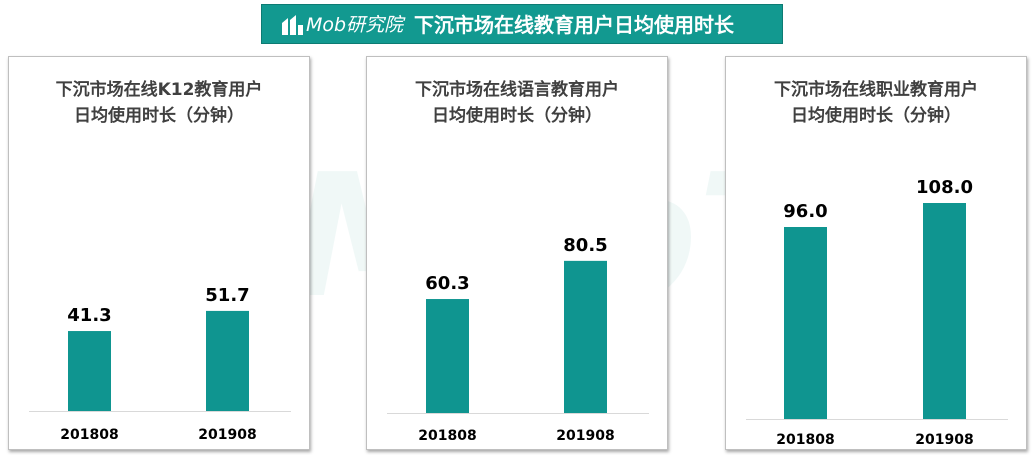  What do you see at coordinates (159, 90) in the screenshot?
I see `chart-title-line-1: 下沉市场在线K12教育用户` at bounding box center [159, 90].